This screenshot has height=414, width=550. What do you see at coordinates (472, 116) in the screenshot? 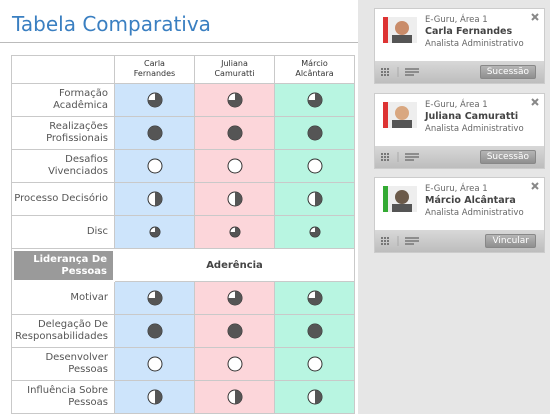
I see `card-name: Juliana Camuratti` at bounding box center [472, 116].